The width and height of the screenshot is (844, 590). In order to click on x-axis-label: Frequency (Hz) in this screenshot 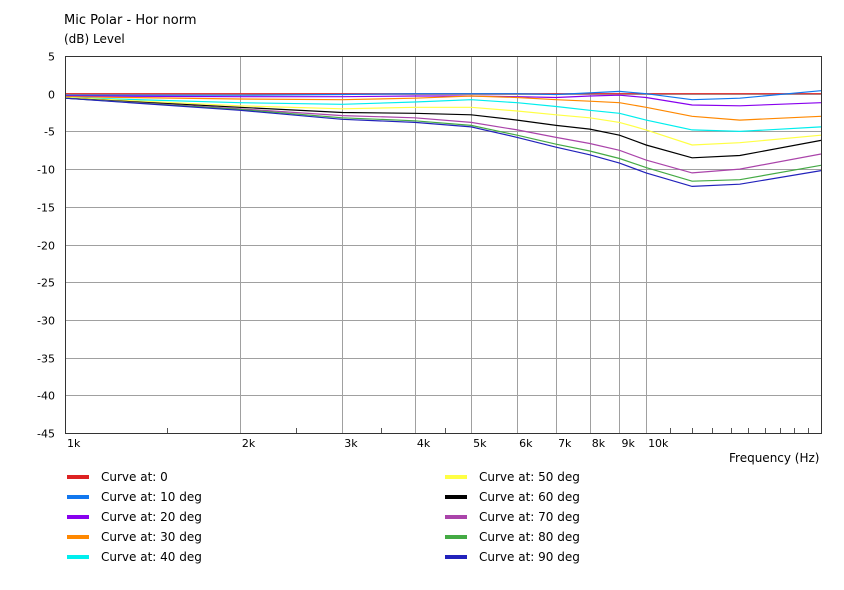, I will do `click(774, 458)`.